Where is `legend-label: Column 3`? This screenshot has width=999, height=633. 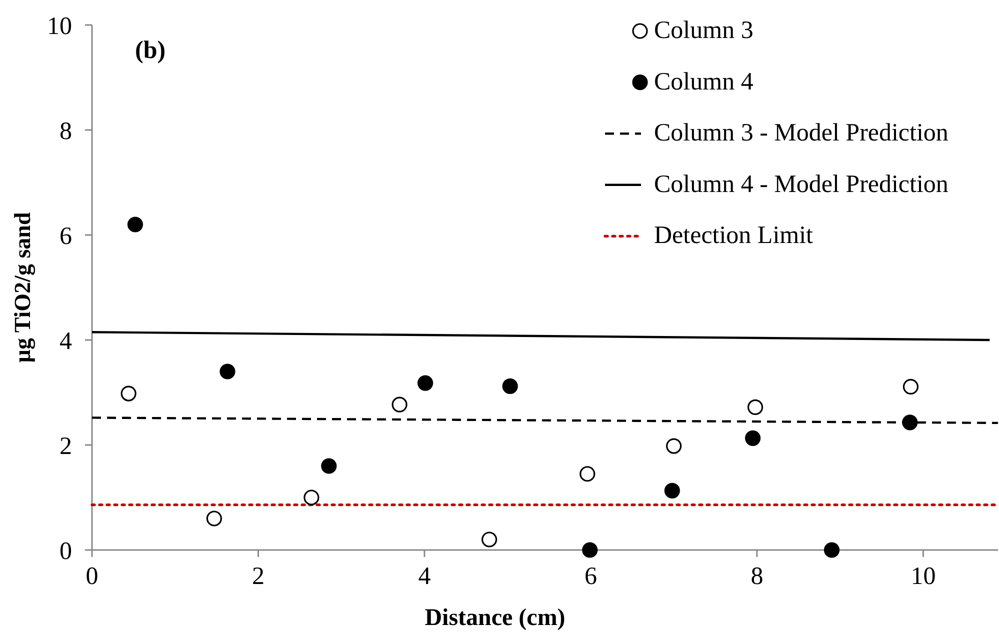
legend-label: Column 3 is located at coordinates (704, 30).